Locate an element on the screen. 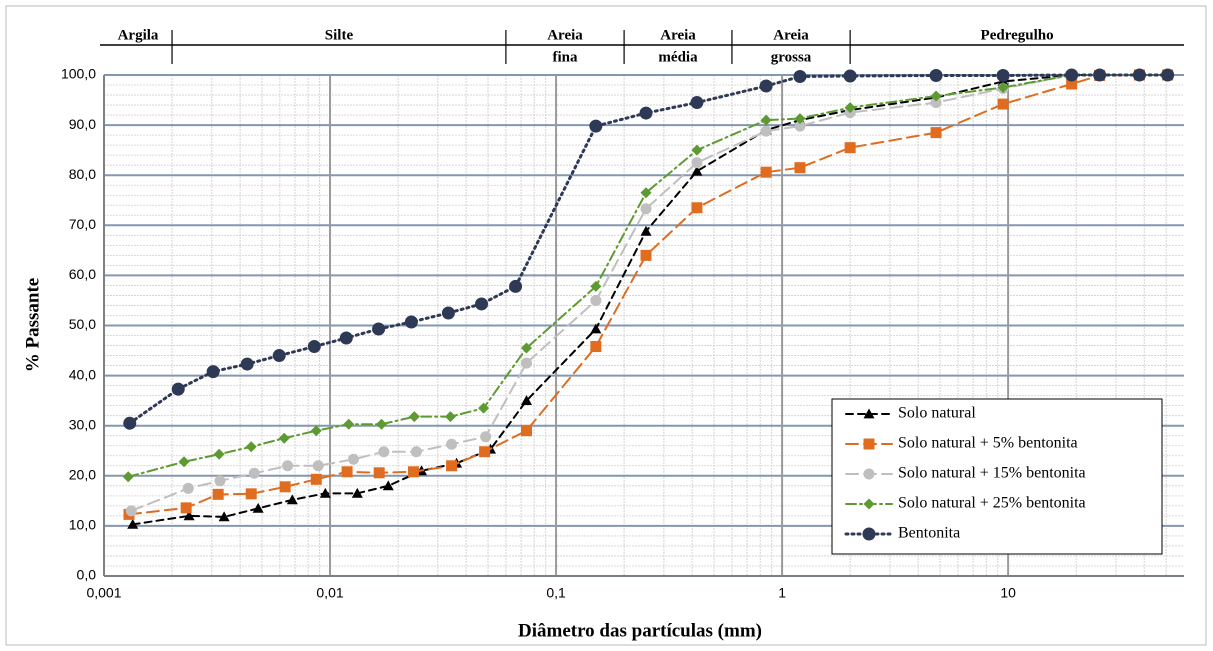 The width and height of the screenshot is (1213, 651). x-axis-title: Diâmetro das partículas (mm) is located at coordinates (640, 630).